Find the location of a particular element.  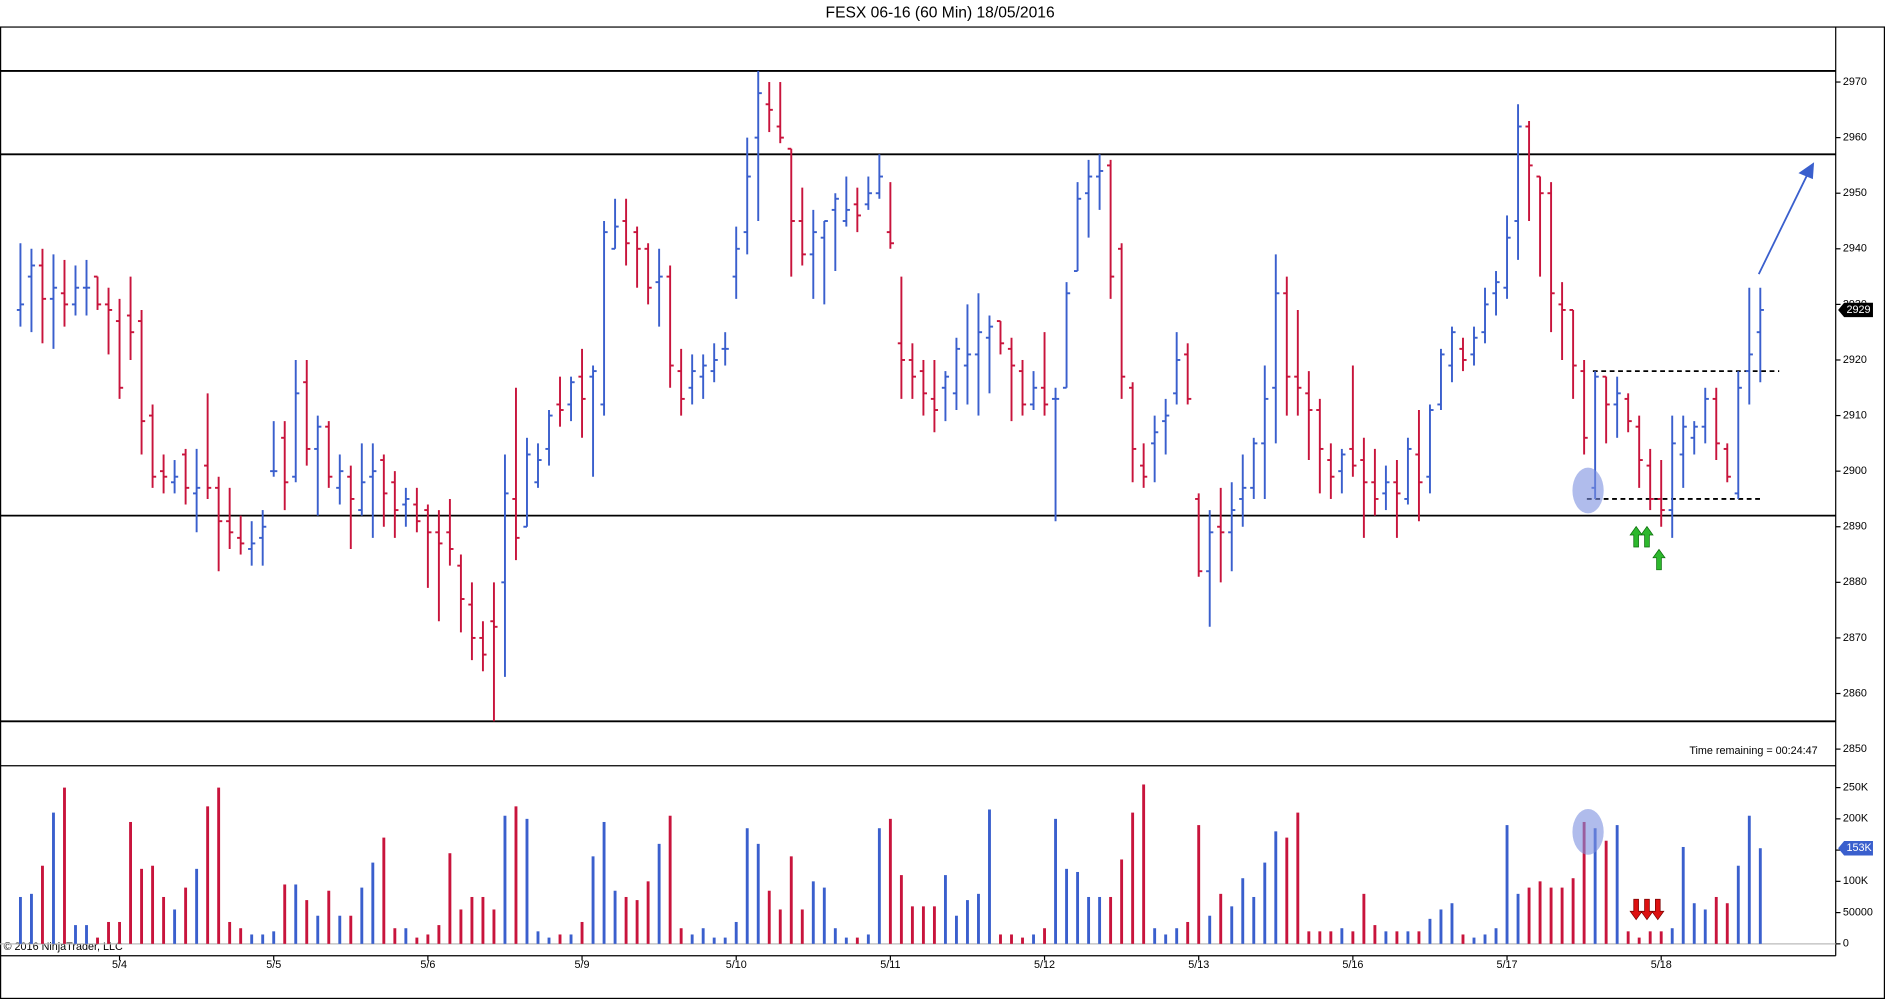

x-tick-label: 5/16 is located at coordinates (1352, 965).